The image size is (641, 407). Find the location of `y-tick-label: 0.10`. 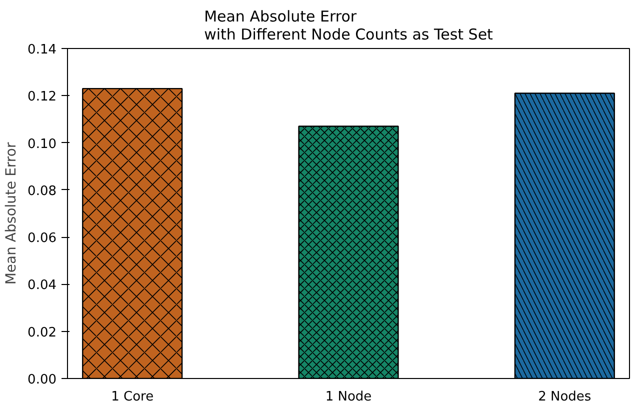

y-tick-label: 0.10 is located at coordinates (42, 144).